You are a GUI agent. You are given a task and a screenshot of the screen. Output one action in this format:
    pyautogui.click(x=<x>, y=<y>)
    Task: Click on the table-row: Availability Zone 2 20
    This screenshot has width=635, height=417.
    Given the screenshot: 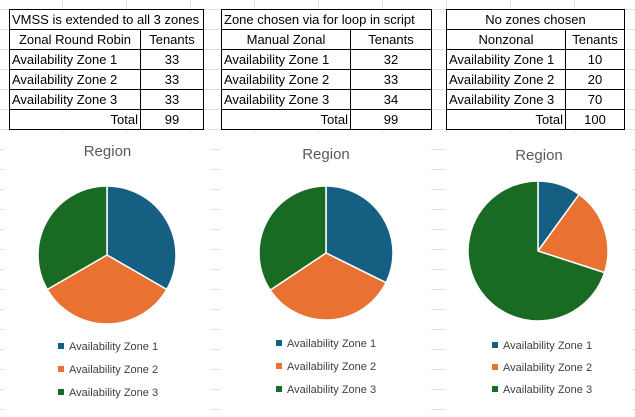 What is the action you would take?
    pyautogui.click(x=535, y=79)
    